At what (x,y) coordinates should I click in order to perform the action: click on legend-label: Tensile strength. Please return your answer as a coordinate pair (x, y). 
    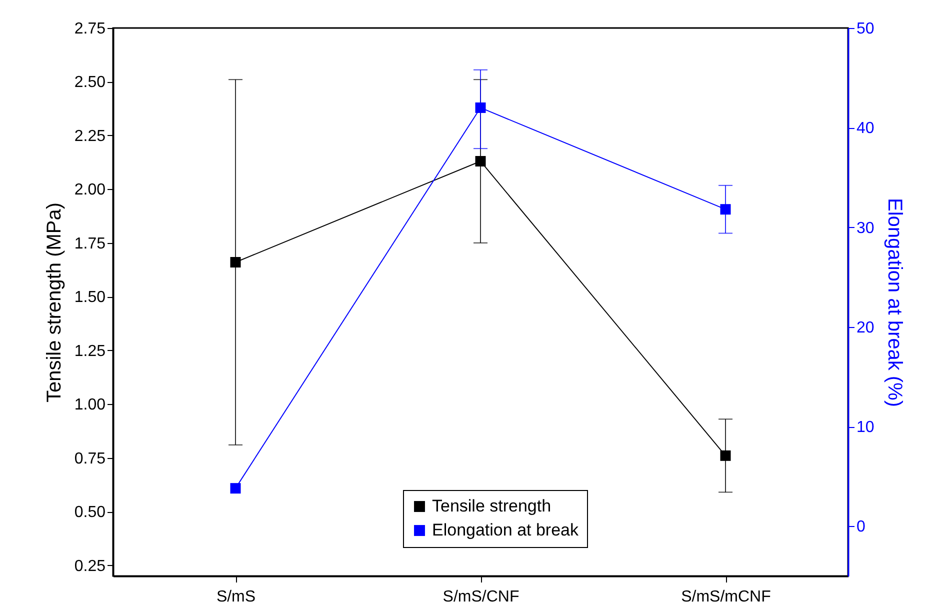
    Looking at the image, I should click on (492, 506).